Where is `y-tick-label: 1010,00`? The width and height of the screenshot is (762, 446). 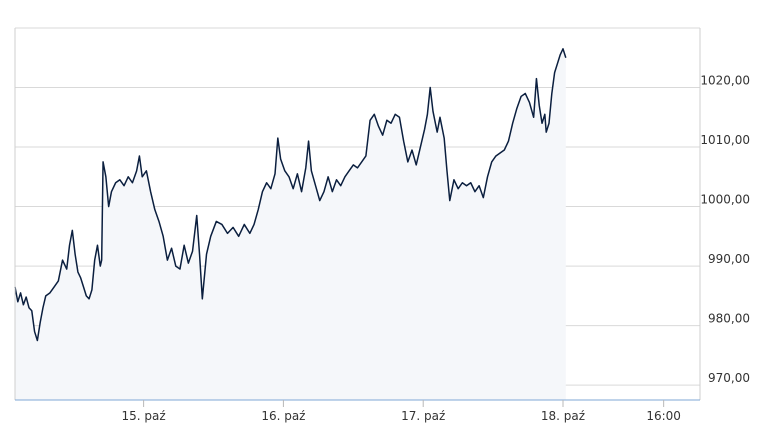 y-tick-label: 1010,00 is located at coordinates (725, 140).